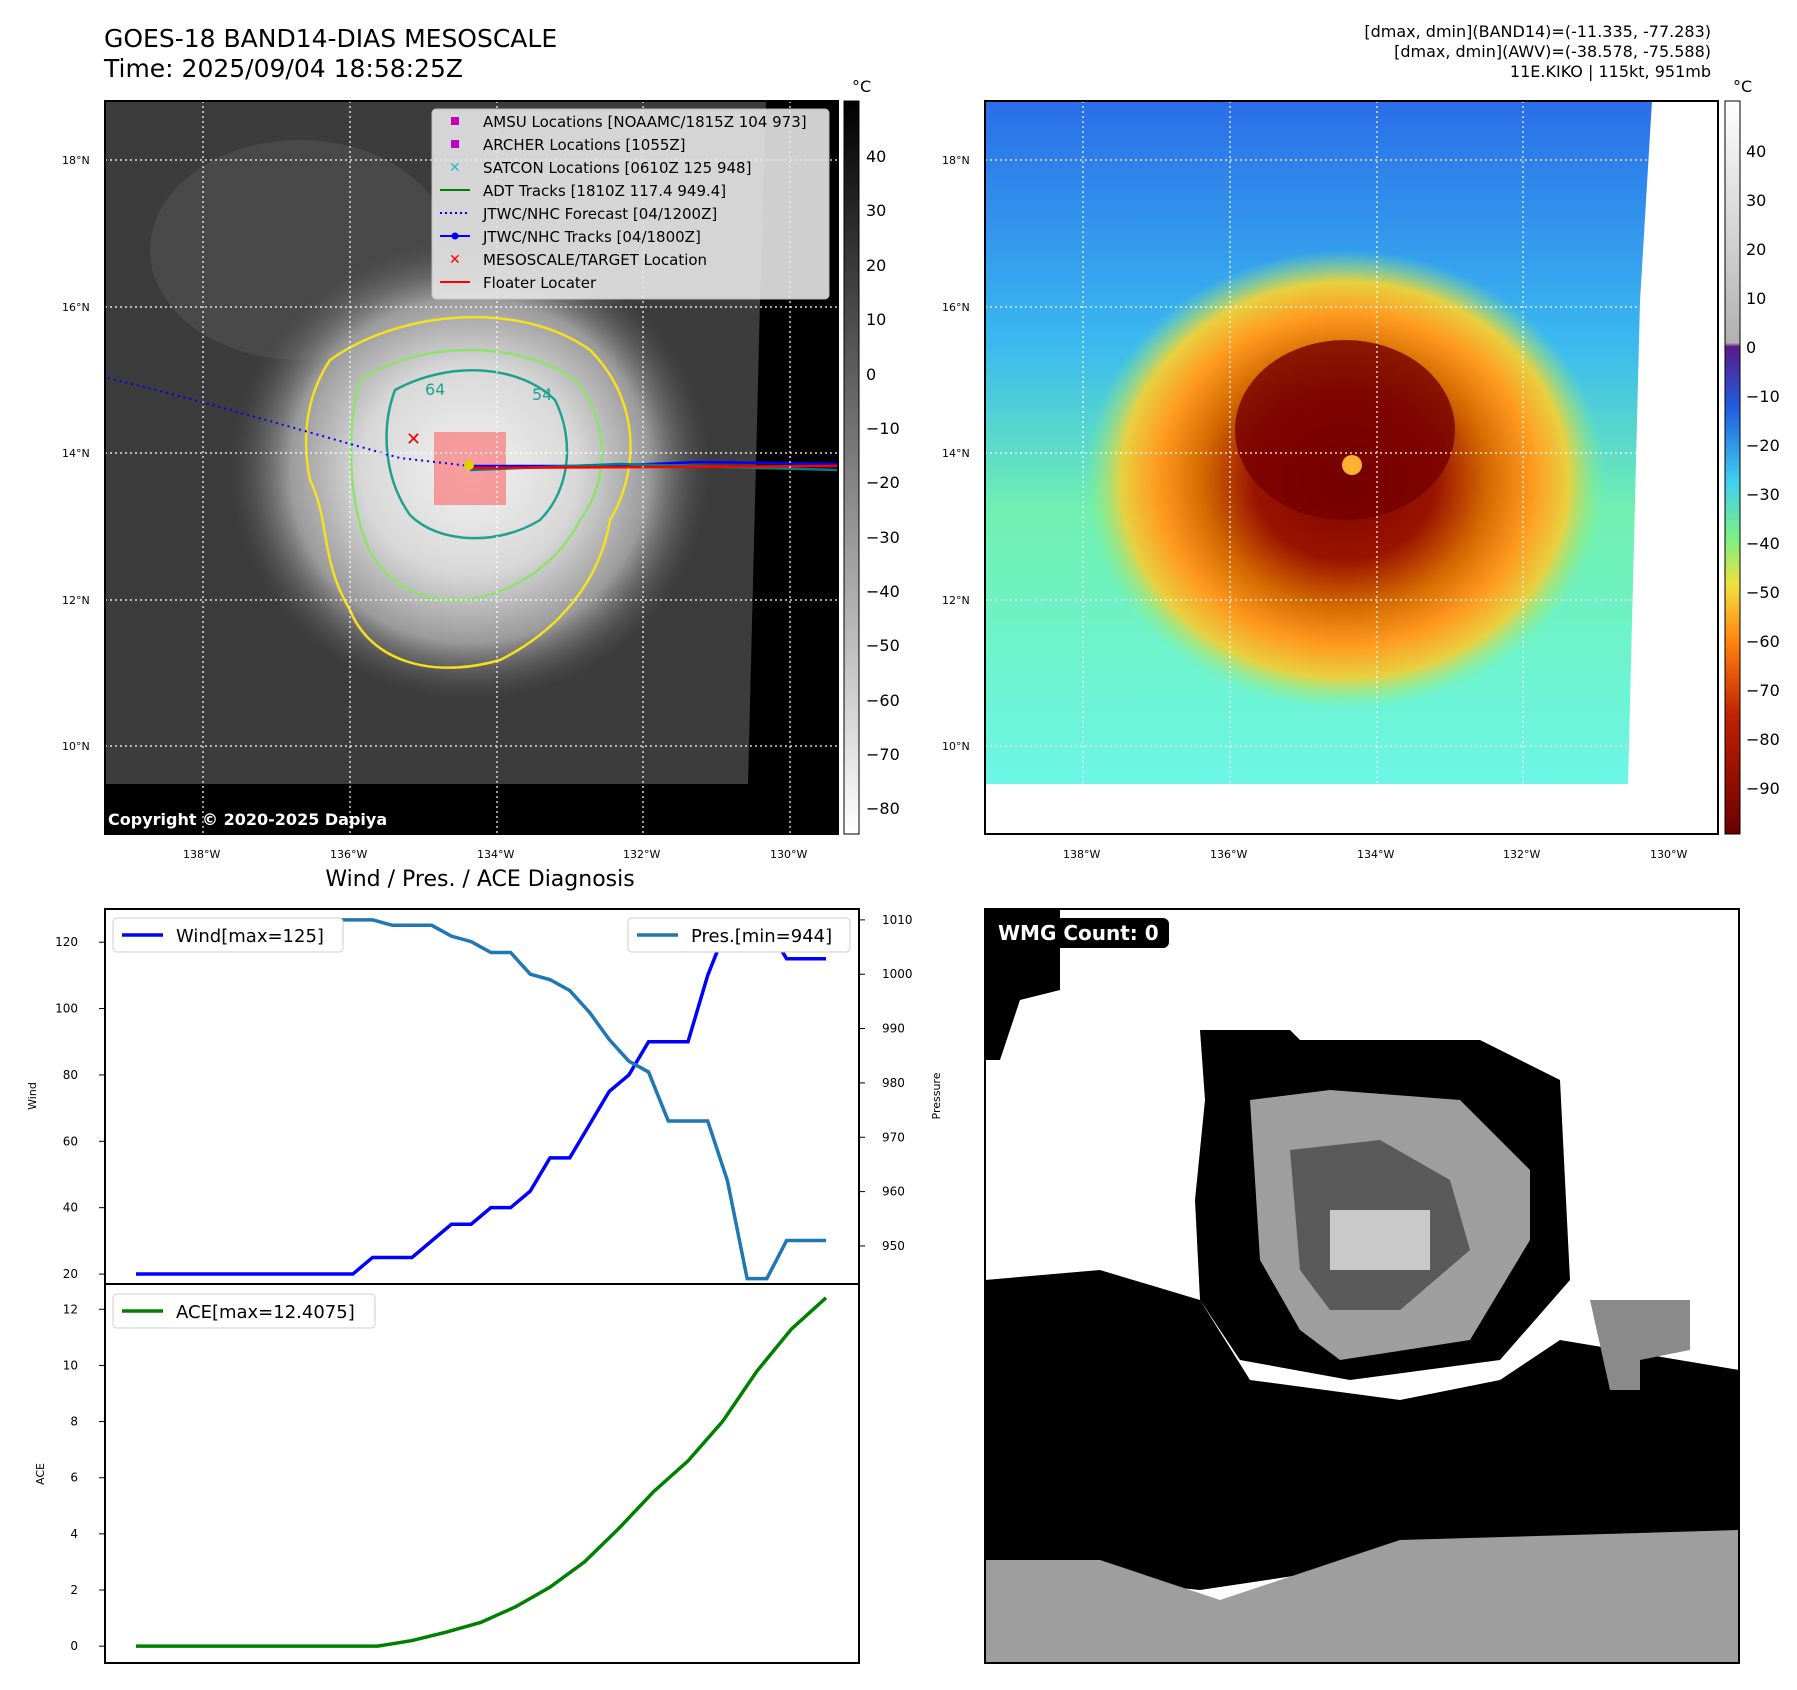 The image size is (1797, 1690). I want to click on gray-colorbar-unit: °C, so click(861, 86).